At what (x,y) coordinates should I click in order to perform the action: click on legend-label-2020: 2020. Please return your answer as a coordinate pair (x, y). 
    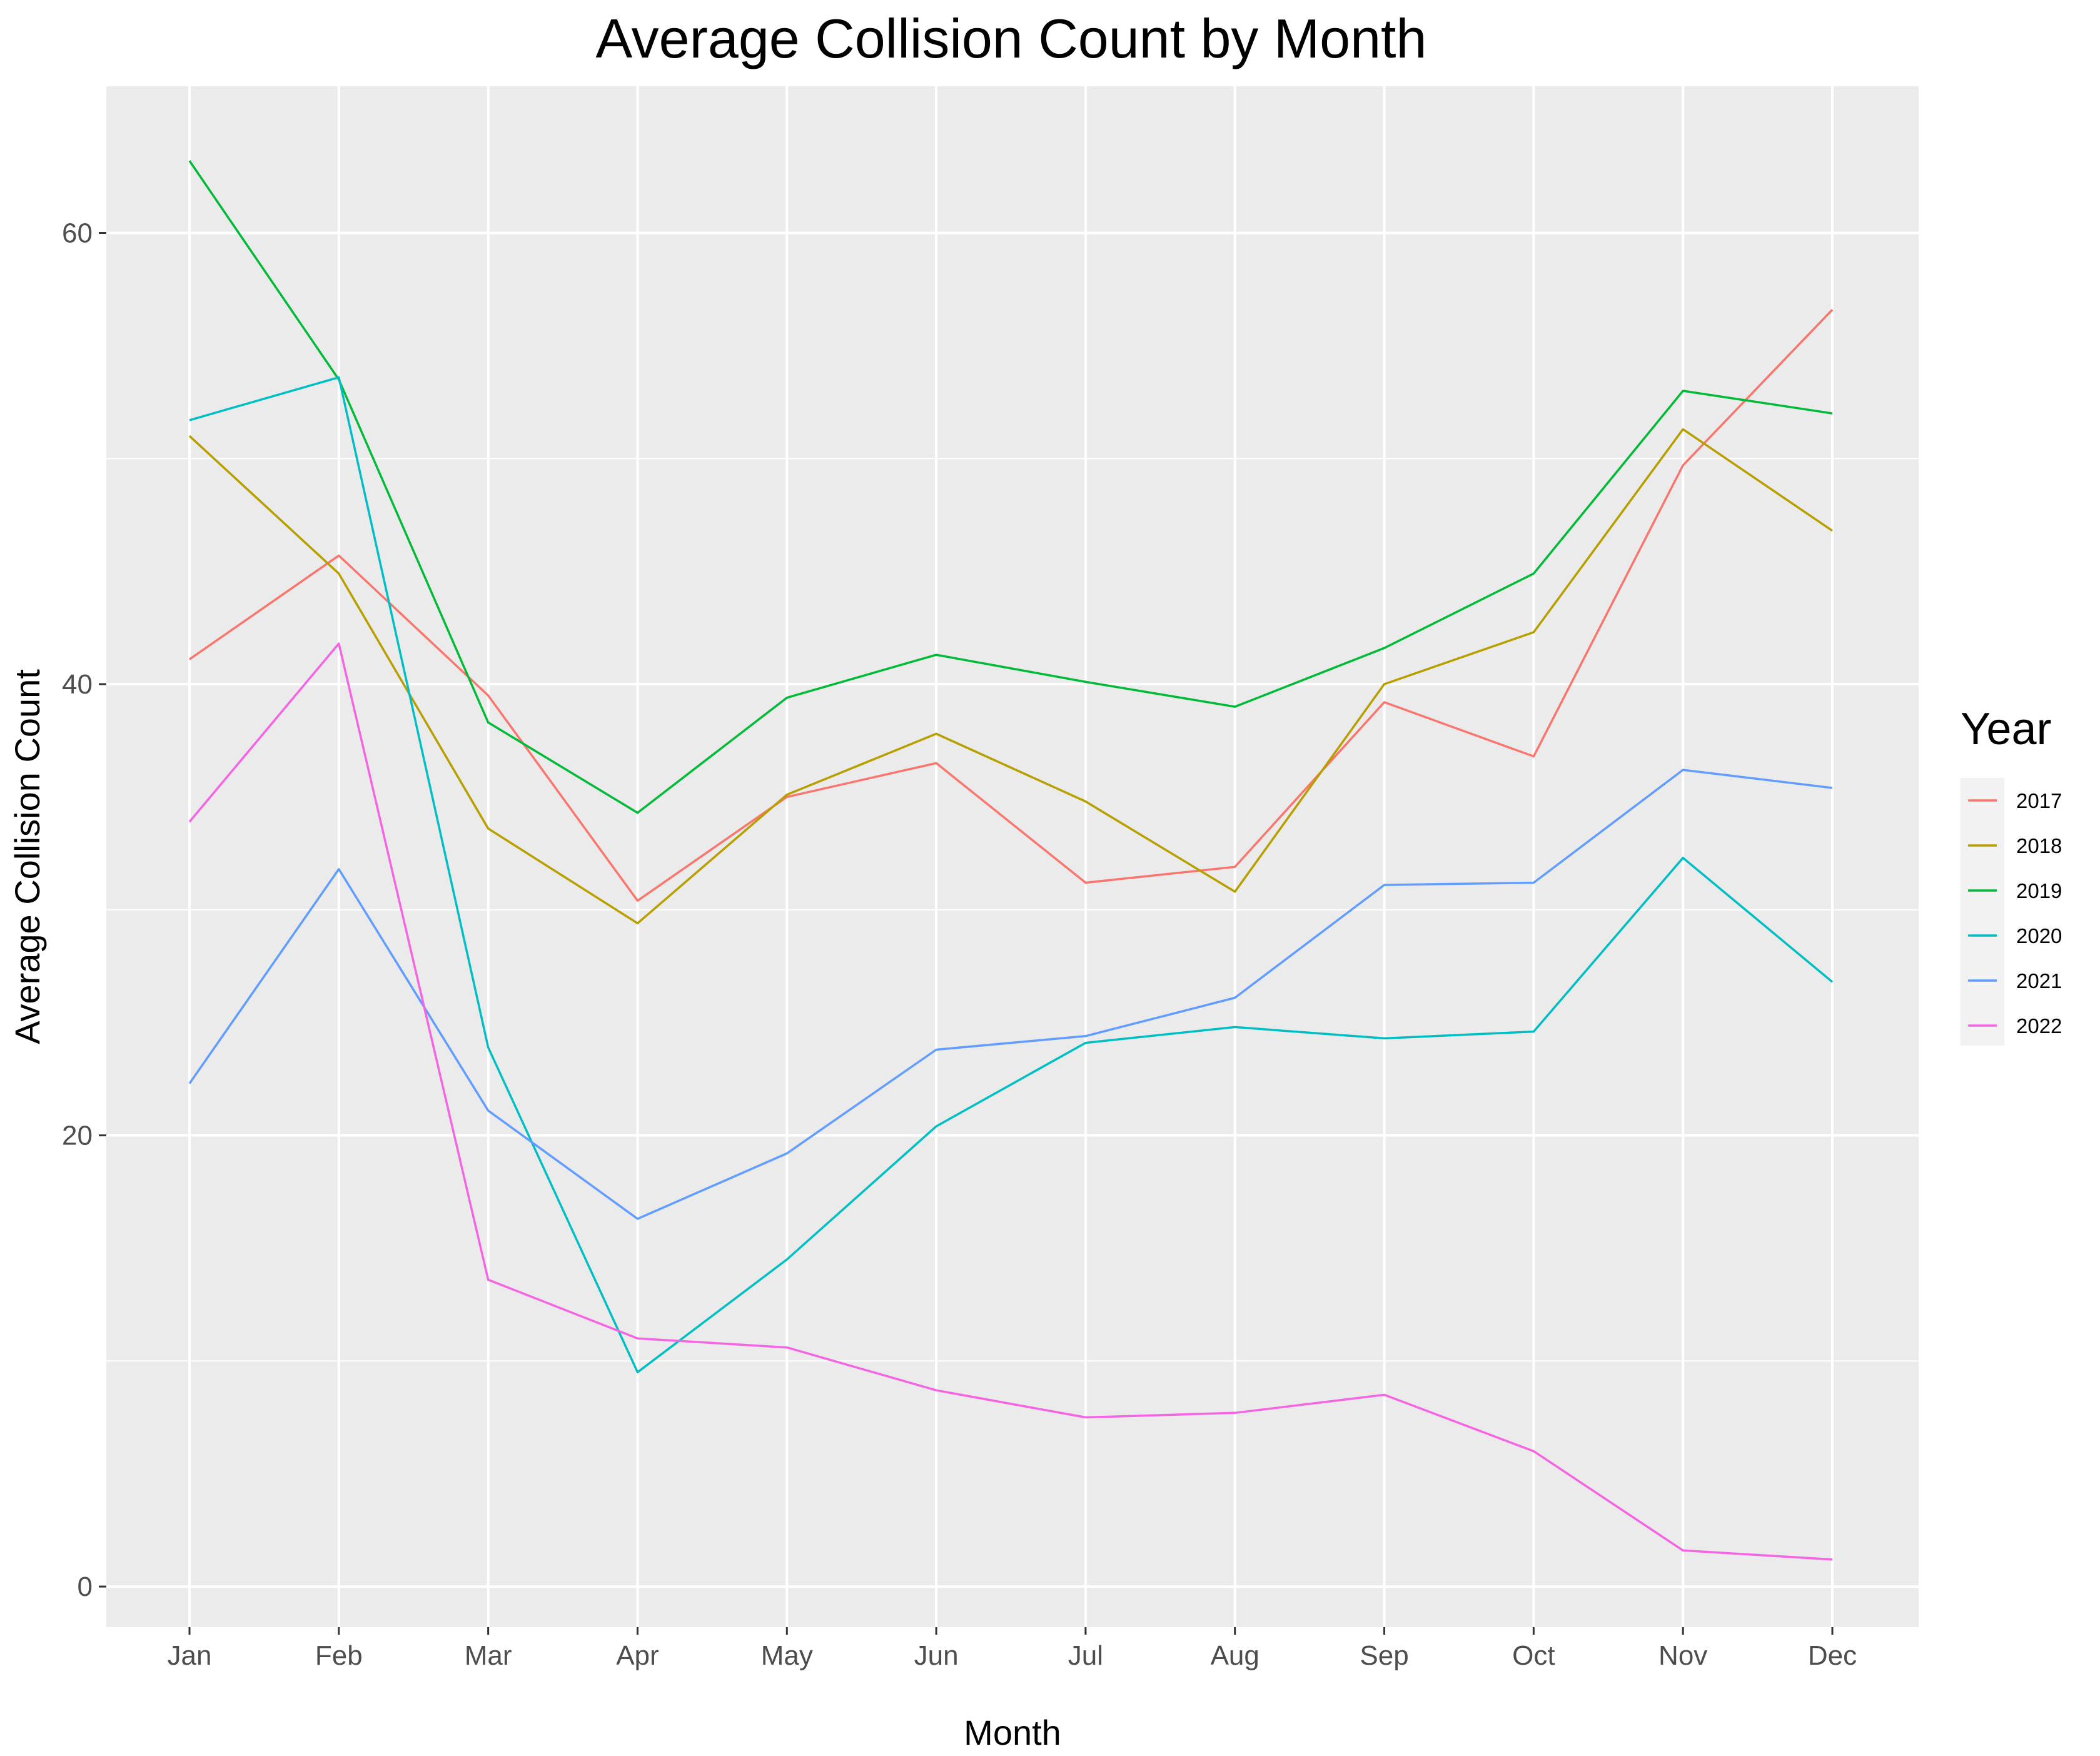
    Looking at the image, I should click on (2039, 935).